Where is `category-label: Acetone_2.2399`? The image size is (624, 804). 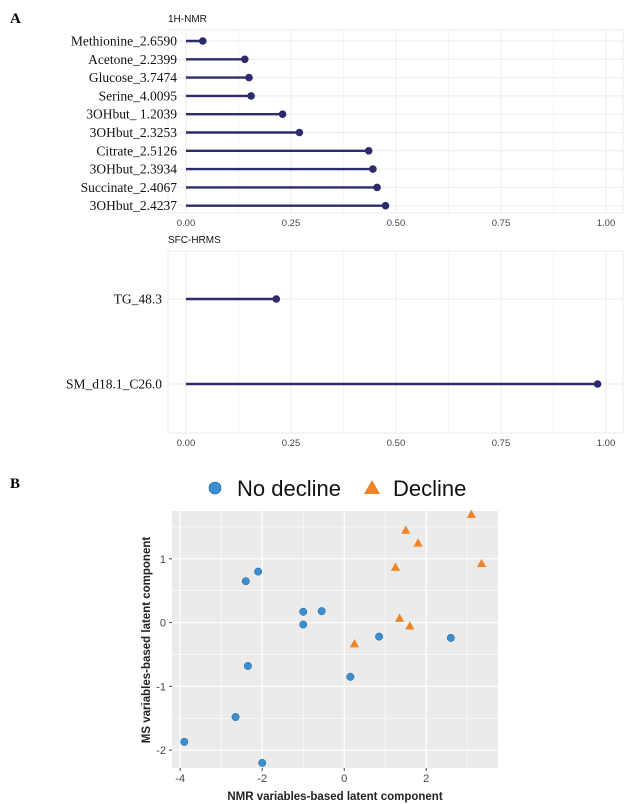
category-label: Acetone_2.2399 is located at coordinates (132, 59).